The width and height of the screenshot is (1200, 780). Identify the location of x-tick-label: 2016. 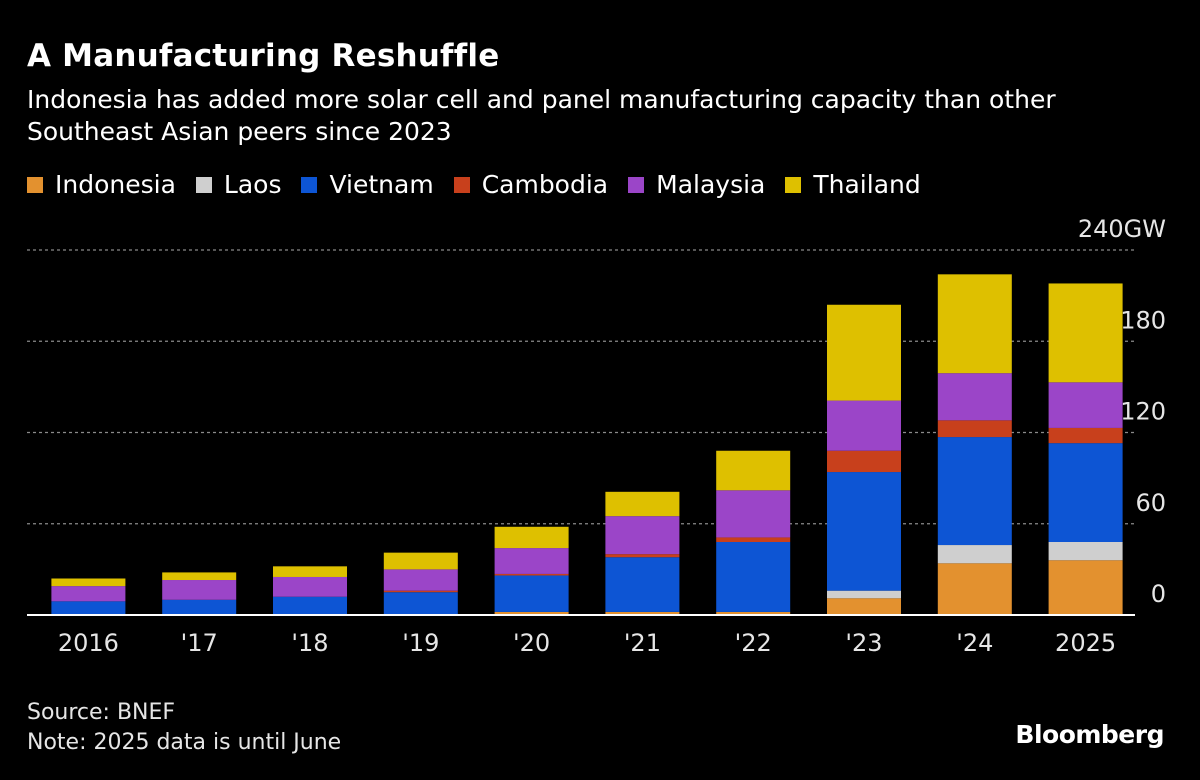
(88, 643).